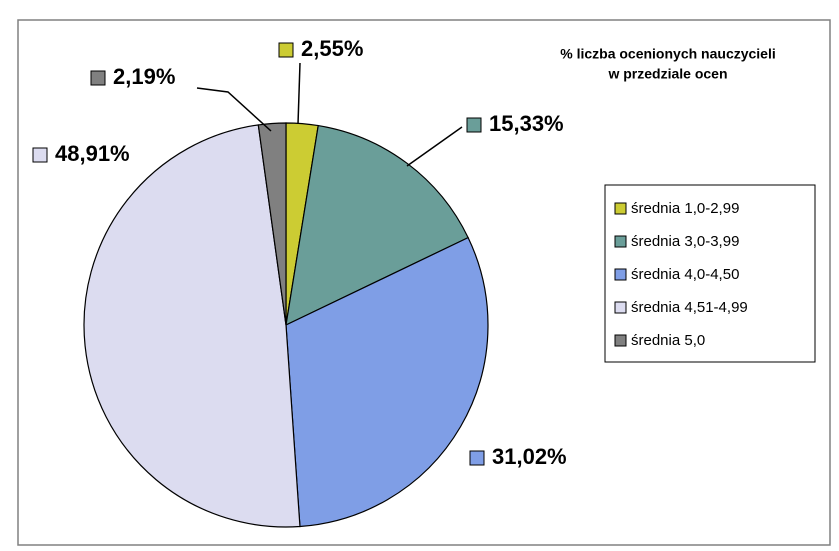 Image resolution: width=839 pixels, height=551 pixels. What do you see at coordinates (685, 241) in the screenshot?
I see `legend-label: średnia 3,0-3,99` at bounding box center [685, 241].